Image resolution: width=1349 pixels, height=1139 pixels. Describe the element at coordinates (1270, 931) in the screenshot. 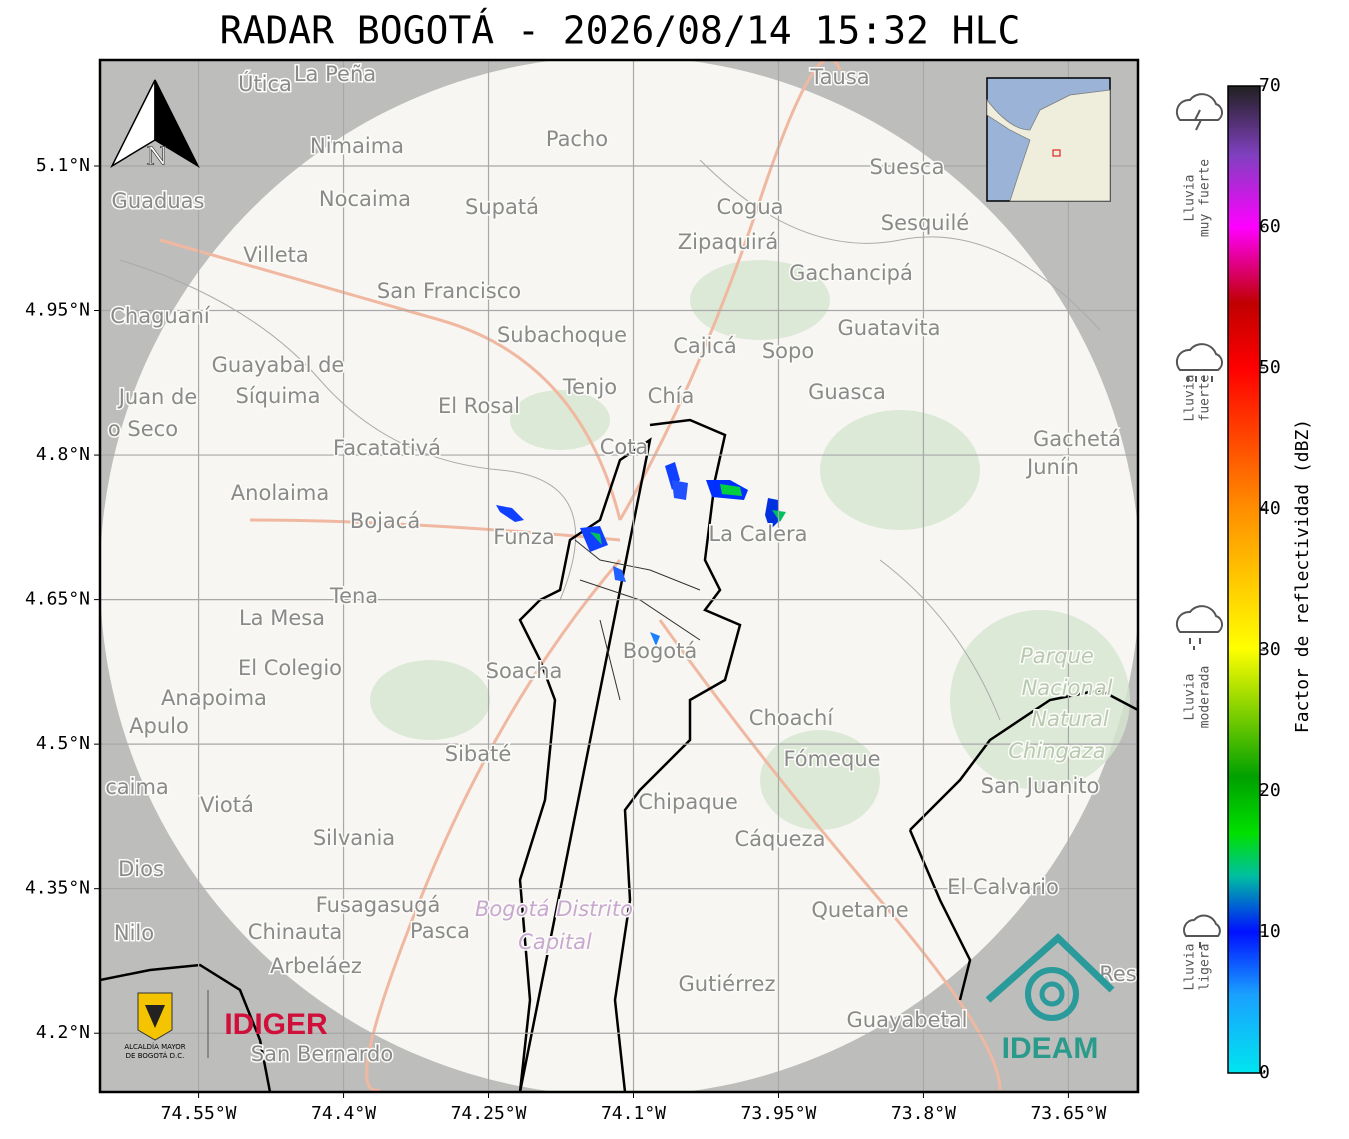

I see `colorbar-tick-label: 10` at that location.